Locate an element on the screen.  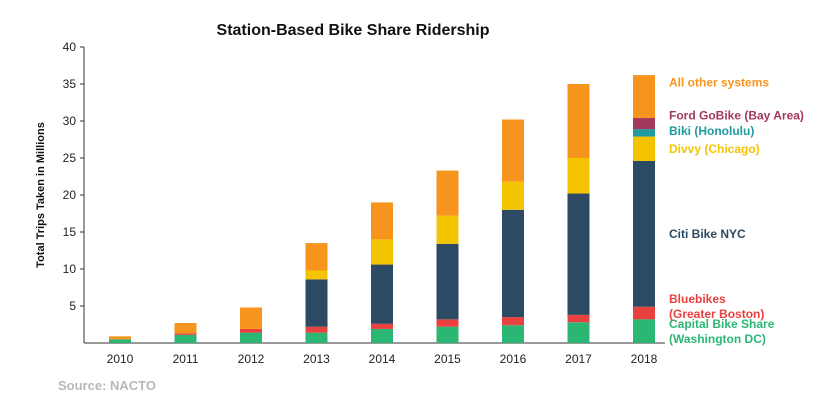
x-tick-label: 2015 is located at coordinates (447, 359).